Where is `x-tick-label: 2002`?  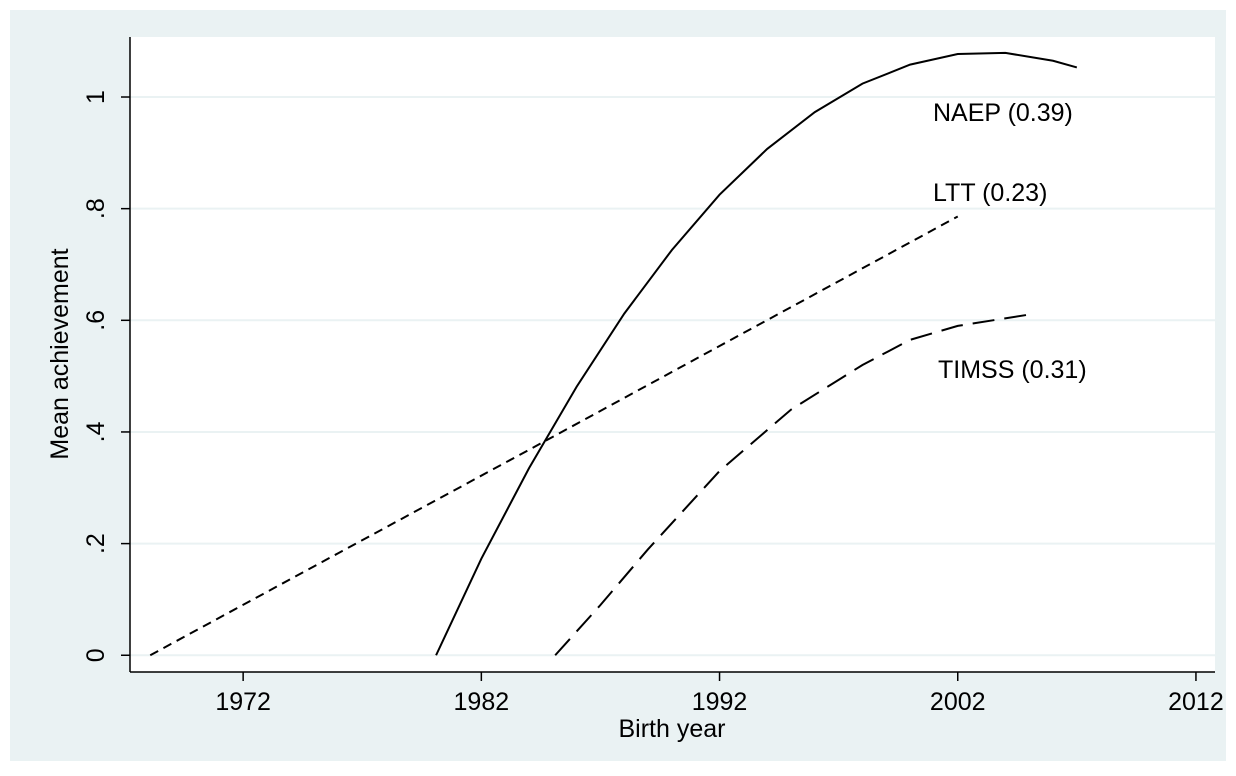 x-tick-label: 2002 is located at coordinates (958, 702).